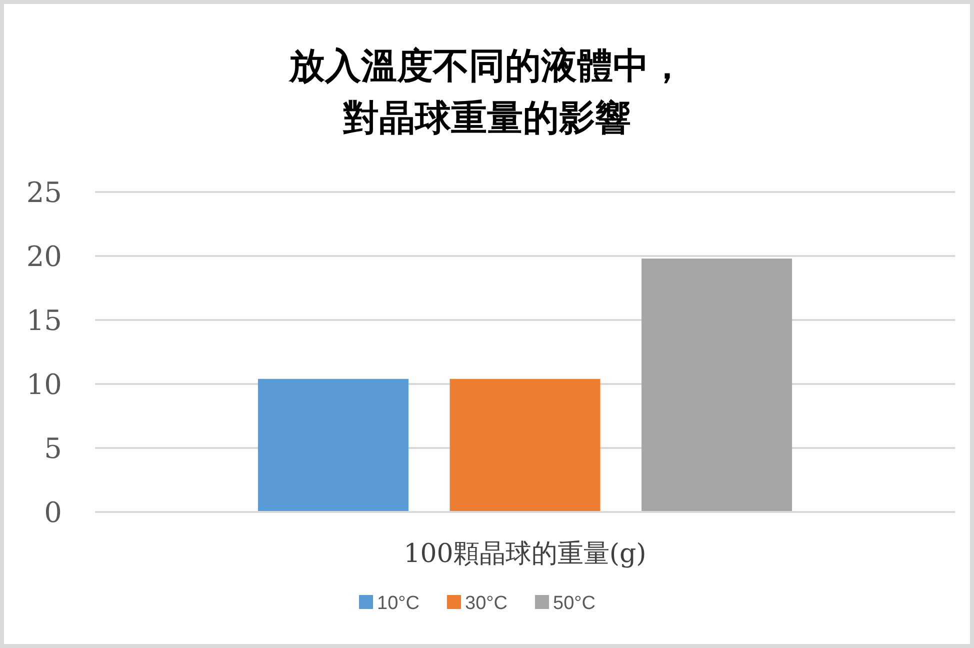  Describe the element at coordinates (486, 92) in the screenshot. I see `chart-title: 放入溫度不同的液體中，對晶球重量的影響` at that location.